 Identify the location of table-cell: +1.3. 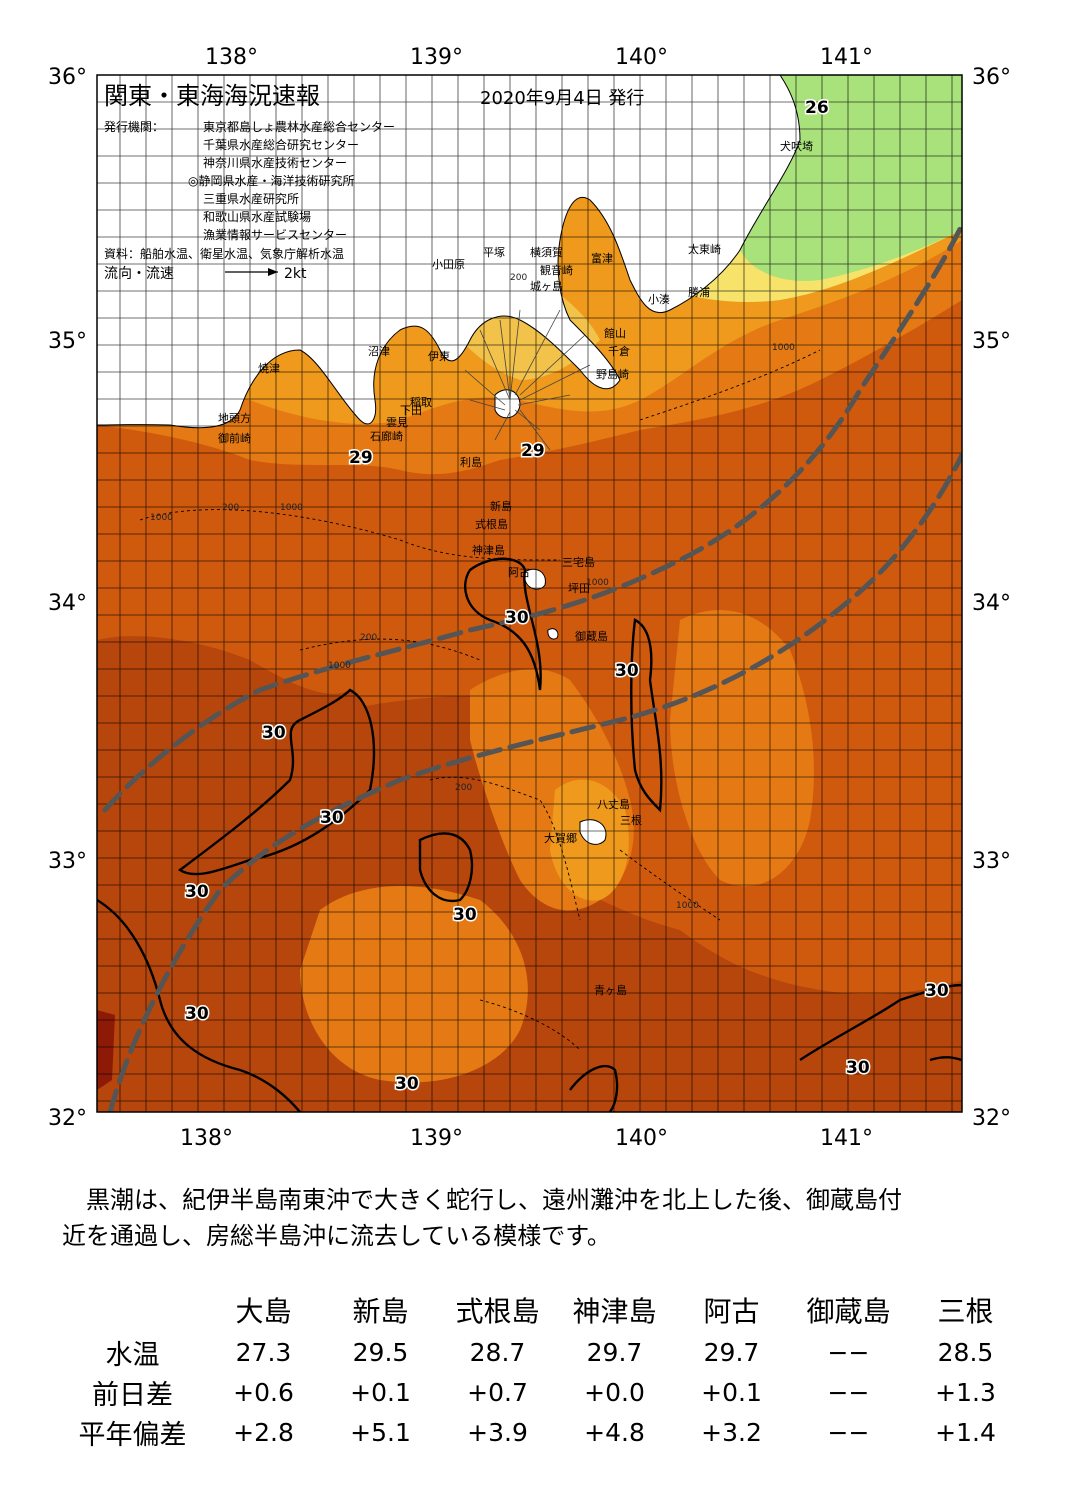
(965, 1392).